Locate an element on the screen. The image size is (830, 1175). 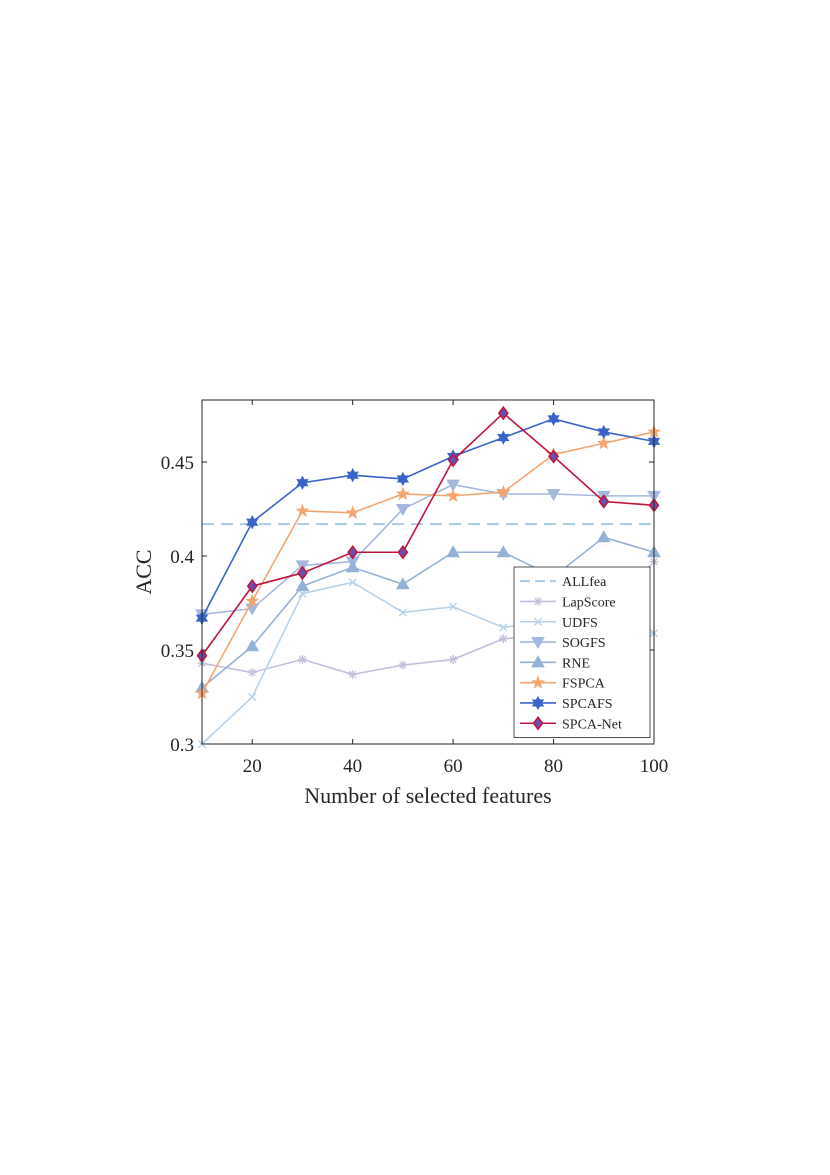
series-line-fspca is located at coordinates (428, 562).